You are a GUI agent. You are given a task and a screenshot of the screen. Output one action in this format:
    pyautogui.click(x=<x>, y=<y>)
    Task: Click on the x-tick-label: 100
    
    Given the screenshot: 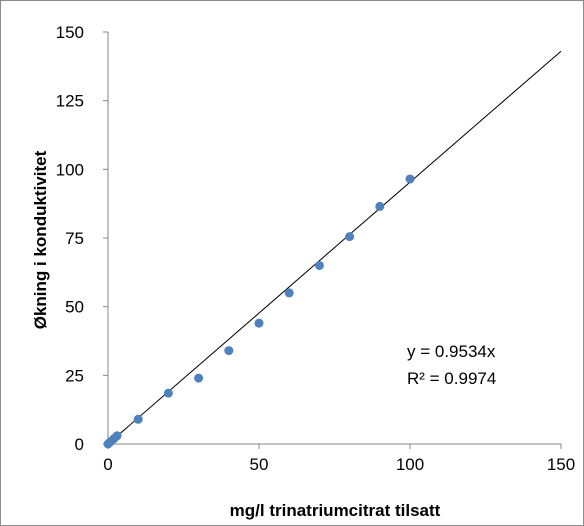 What is the action you would take?
    pyautogui.click(x=410, y=464)
    